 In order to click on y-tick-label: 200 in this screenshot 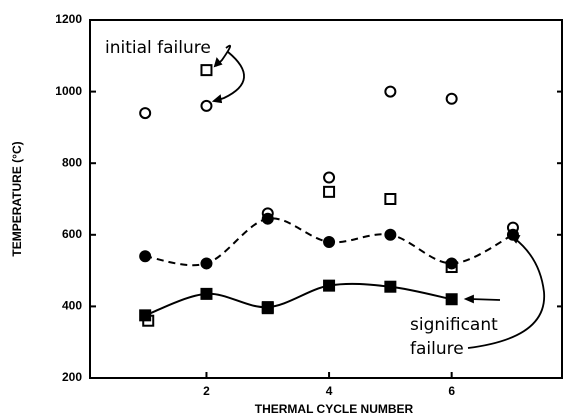, I will do `click(72, 377)`.